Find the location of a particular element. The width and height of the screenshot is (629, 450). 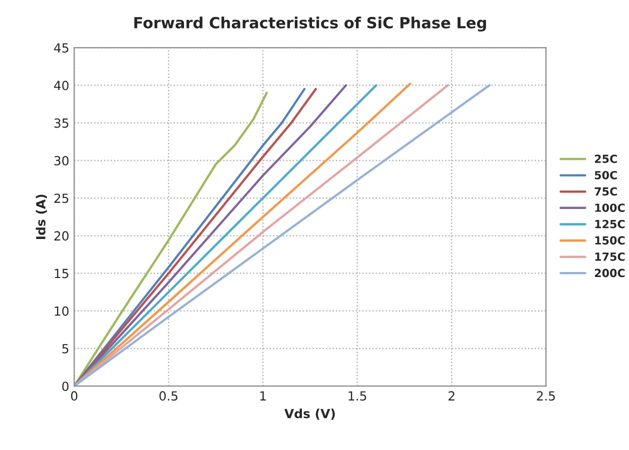

y-tick-label: 15 is located at coordinates (61, 273).